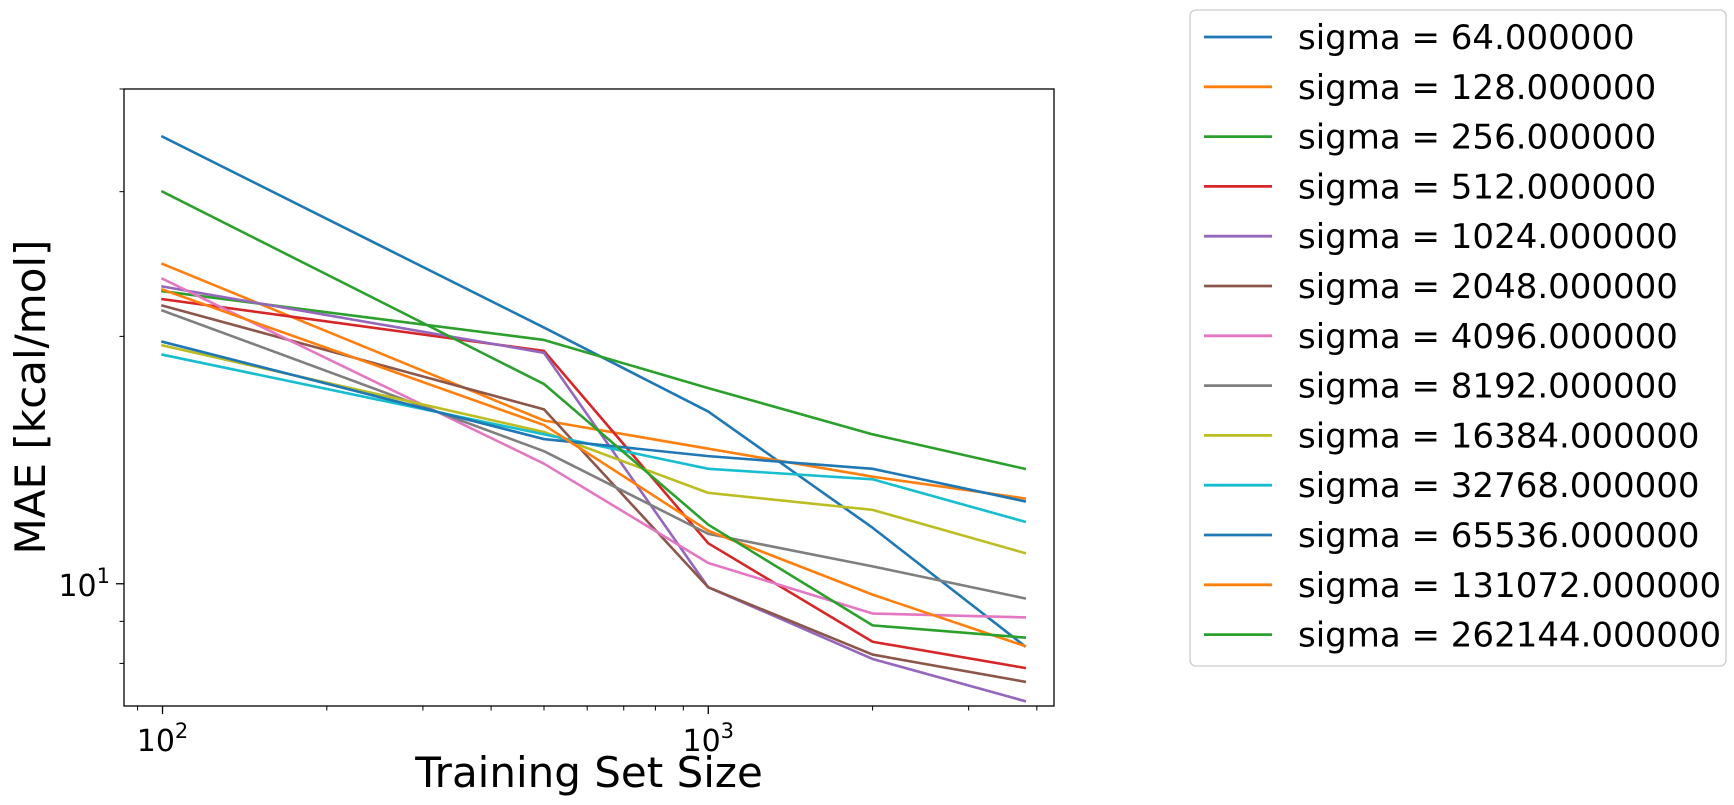 The height and width of the screenshot is (805, 1734). What do you see at coordinates (1477, 138) in the screenshot?
I see `legend-label: sigma = 256.000000` at bounding box center [1477, 138].